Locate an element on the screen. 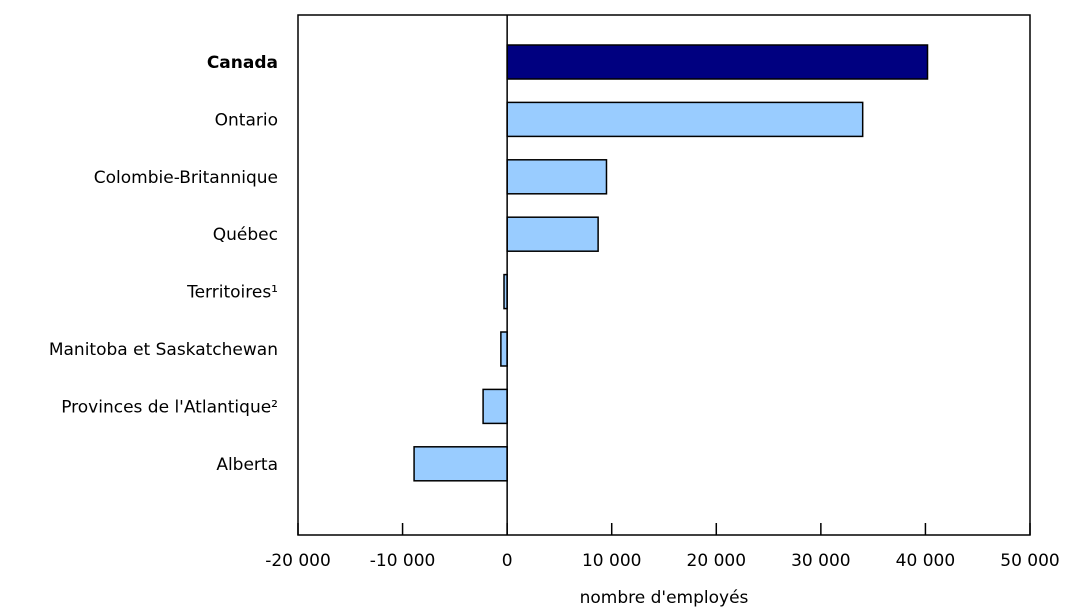 The width and height of the screenshot is (1066, 609). category-label-manitoba-et-saskatchewan: Manitoba et Saskatchewan is located at coordinates (163, 350).